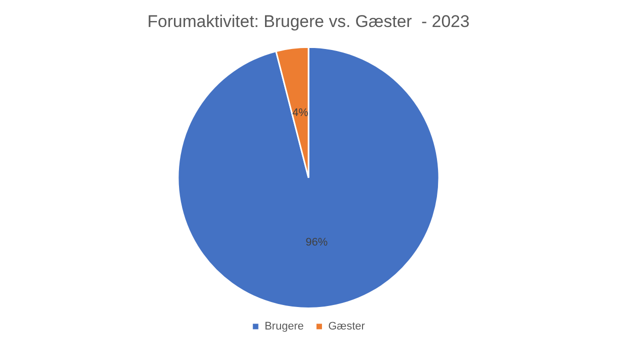  What do you see at coordinates (317, 242) in the screenshot?
I see `data-label: 96%` at bounding box center [317, 242].